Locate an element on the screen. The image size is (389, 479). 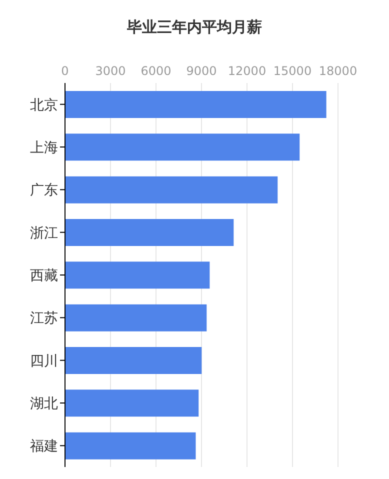
y-tick-label: 浙江 is located at coordinates (44, 233).